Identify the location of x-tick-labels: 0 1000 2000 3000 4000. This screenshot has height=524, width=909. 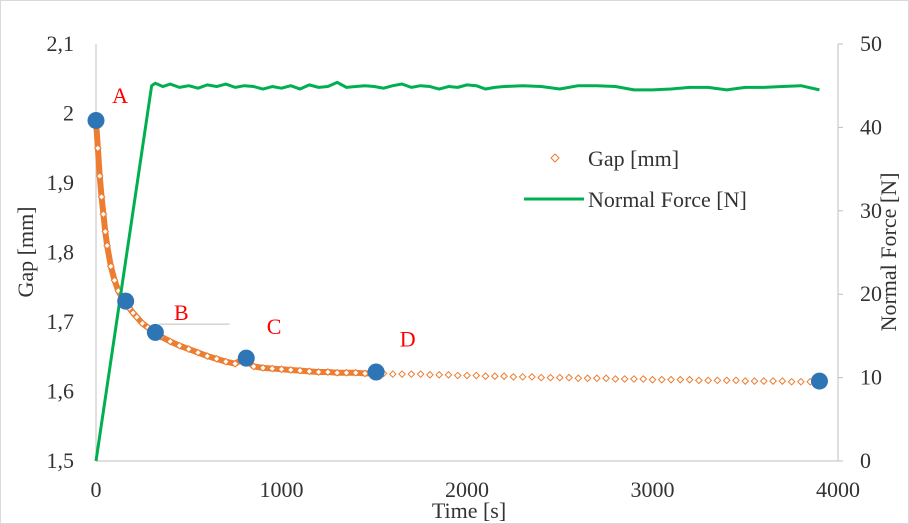
(476, 489).